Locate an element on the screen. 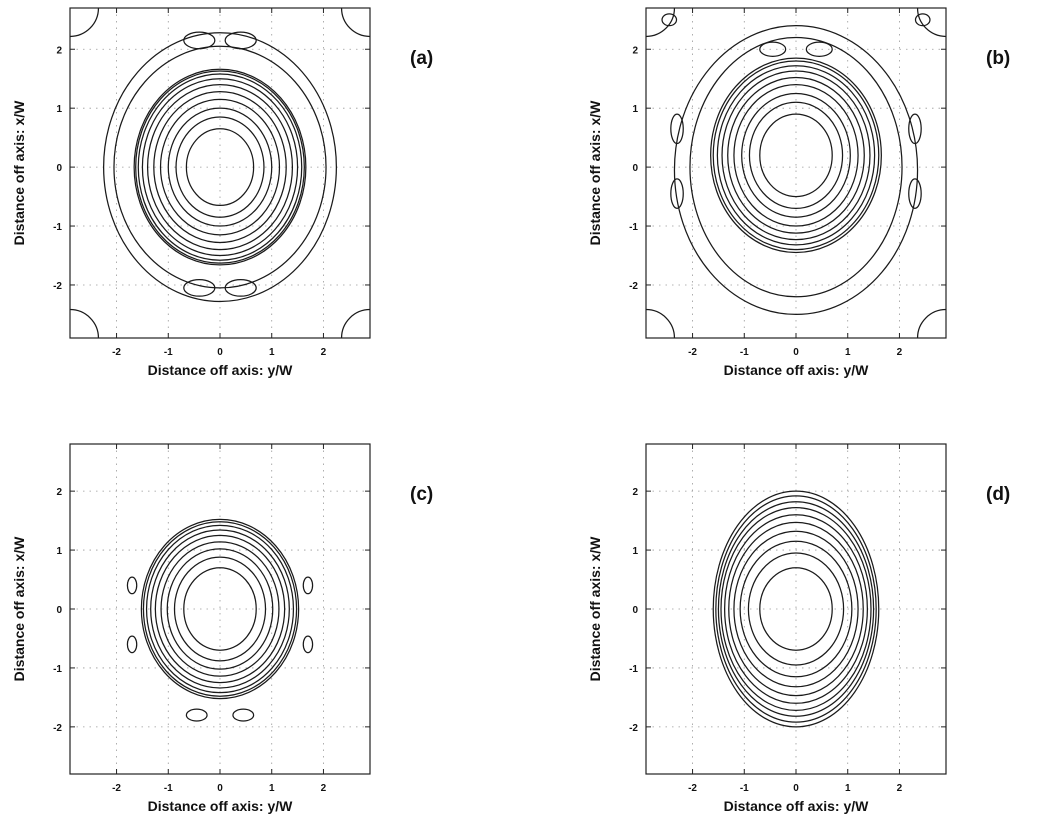  panel-label: (a) is located at coordinates (421, 58).